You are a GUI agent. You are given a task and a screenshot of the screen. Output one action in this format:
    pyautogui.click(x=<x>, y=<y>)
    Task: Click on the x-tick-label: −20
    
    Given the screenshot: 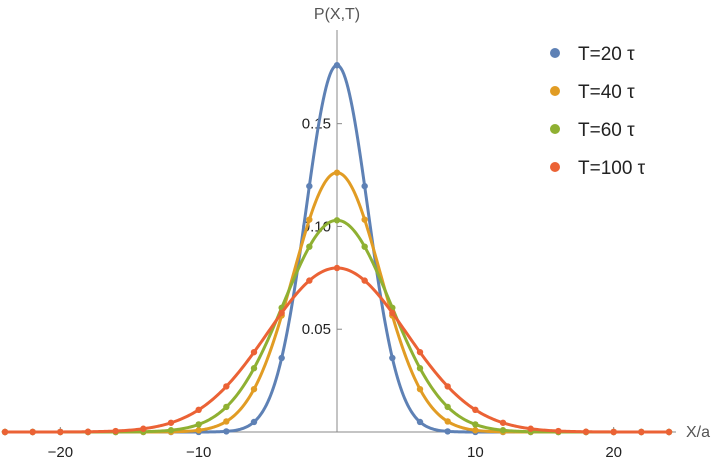 What is the action you would take?
    pyautogui.click(x=60, y=452)
    